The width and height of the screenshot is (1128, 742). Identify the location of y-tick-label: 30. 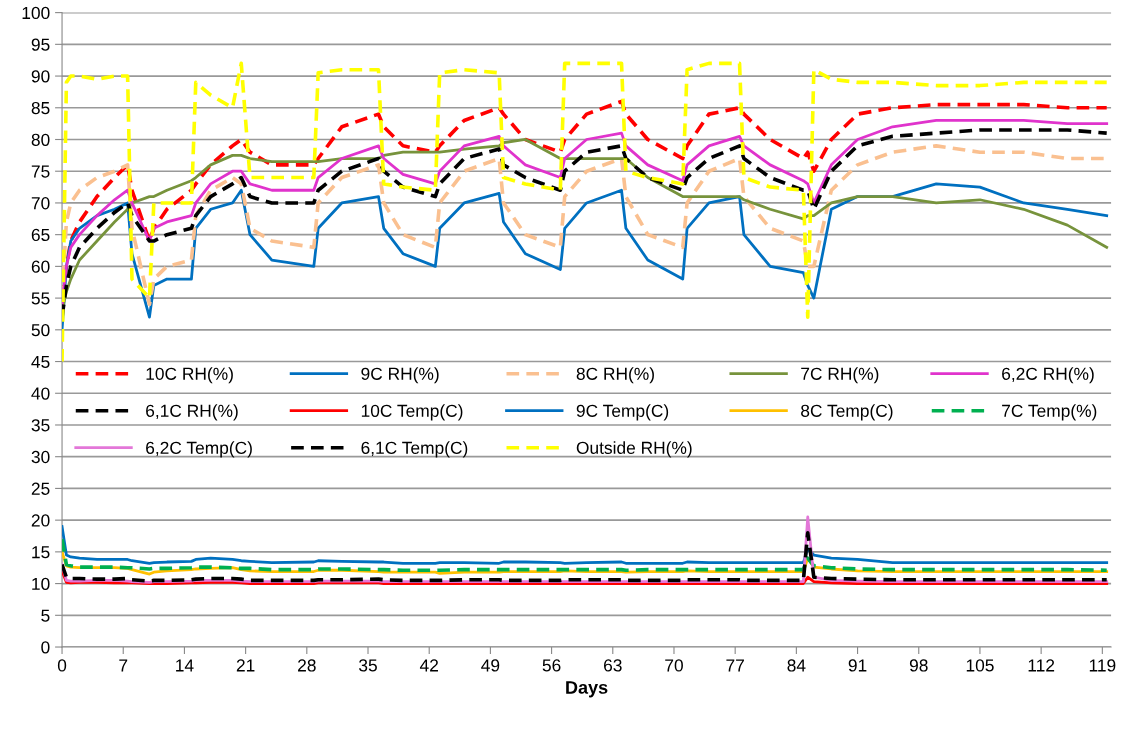
(40, 457).